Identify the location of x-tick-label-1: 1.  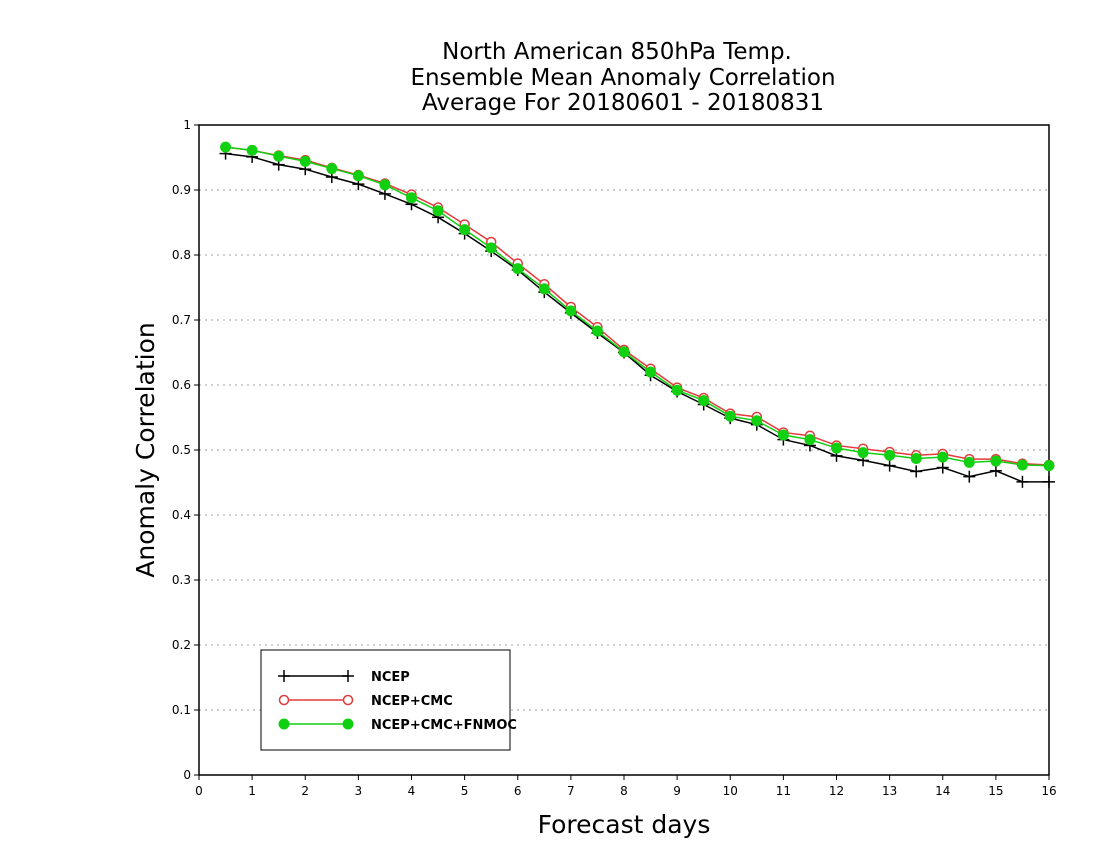
(252, 791).